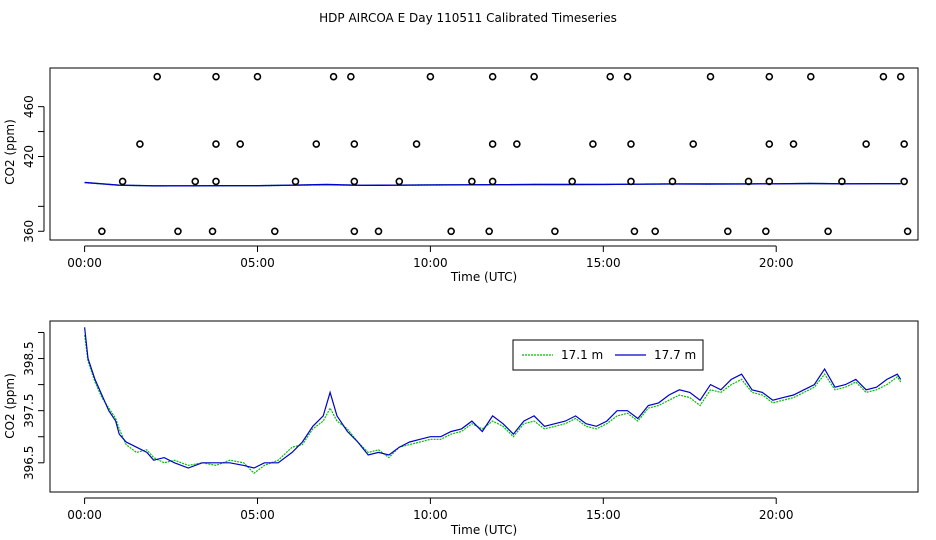 The width and height of the screenshot is (936, 540). Describe the element at coordinates (29, 358) in the screenshot. I see `bottom-y-tick-label: 398.5` at that location.